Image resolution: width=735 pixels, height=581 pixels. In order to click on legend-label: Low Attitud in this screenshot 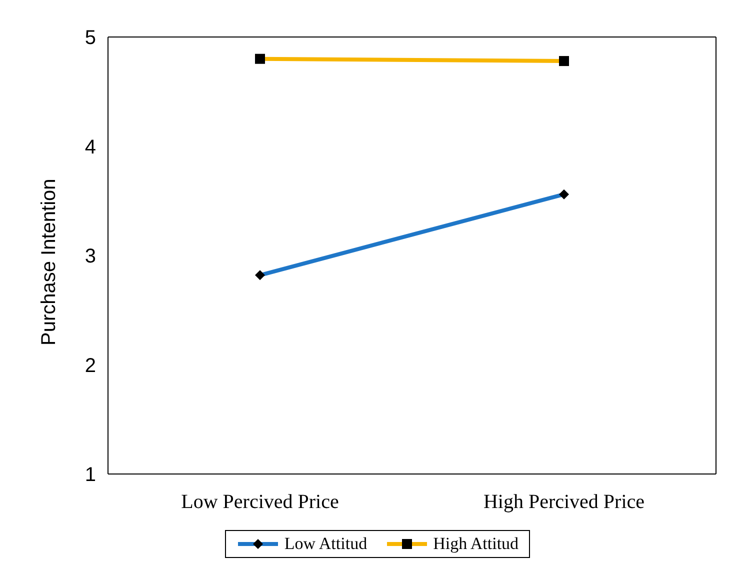, I will do `click(326, 544)`.